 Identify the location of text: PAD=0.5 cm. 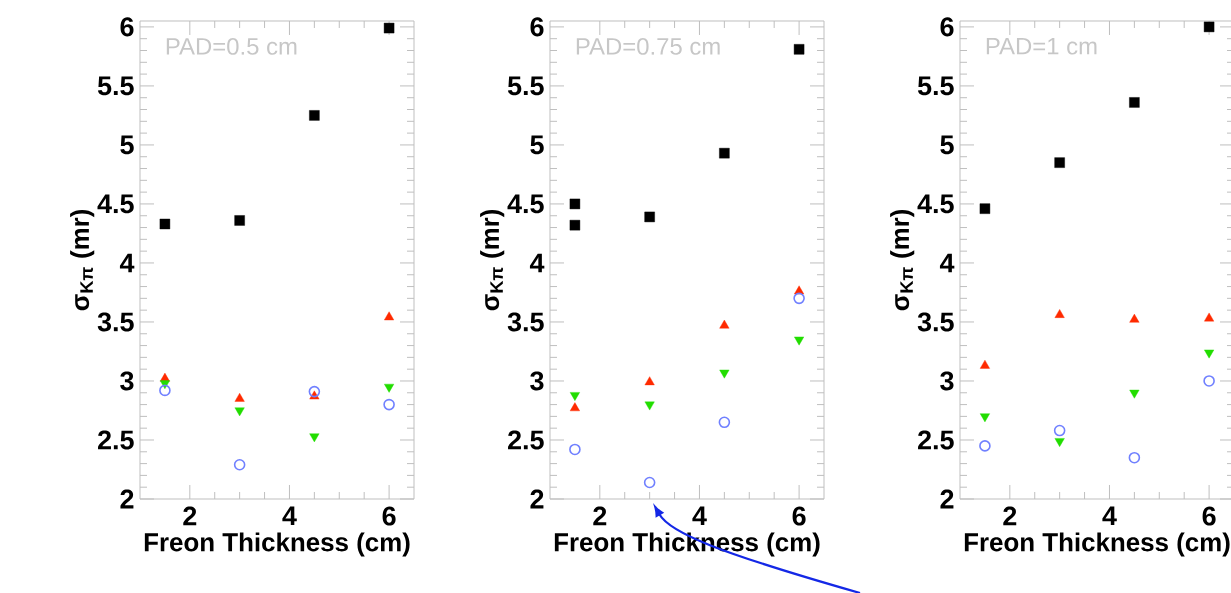
(231, 46).